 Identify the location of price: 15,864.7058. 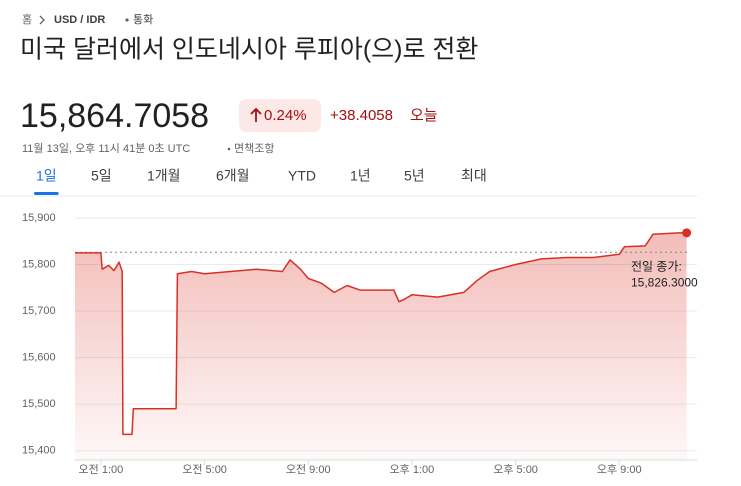
(114, 116).